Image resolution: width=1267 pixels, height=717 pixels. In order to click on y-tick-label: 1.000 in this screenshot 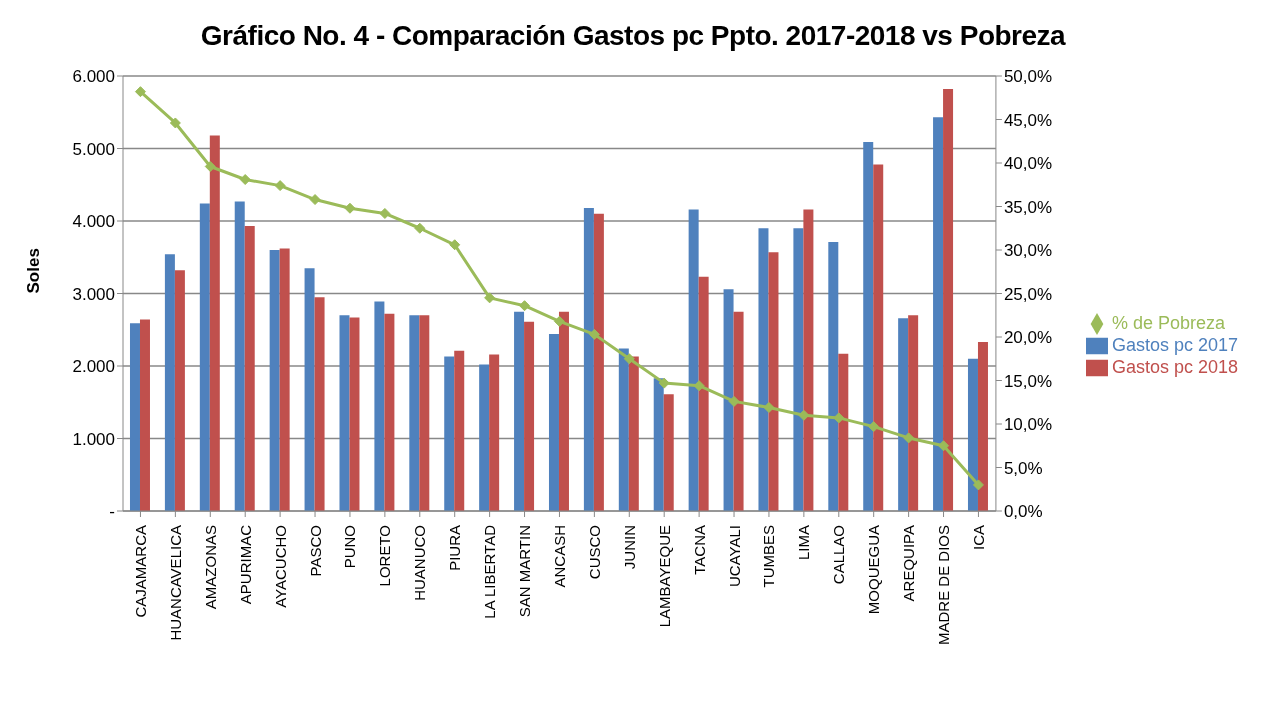, I will do `click(93, 439)`.